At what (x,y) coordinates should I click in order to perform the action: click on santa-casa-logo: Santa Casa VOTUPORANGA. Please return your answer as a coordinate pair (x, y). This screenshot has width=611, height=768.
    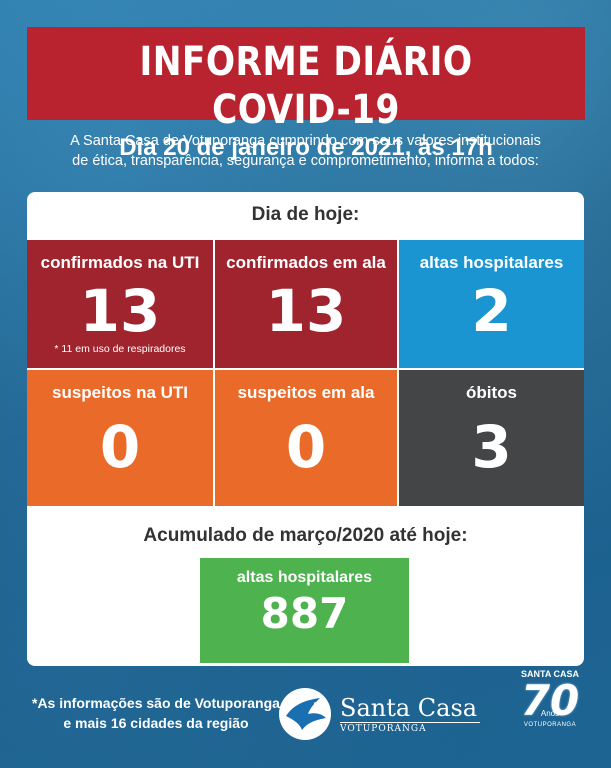
    Looking at the image, I should click on (381, 714).